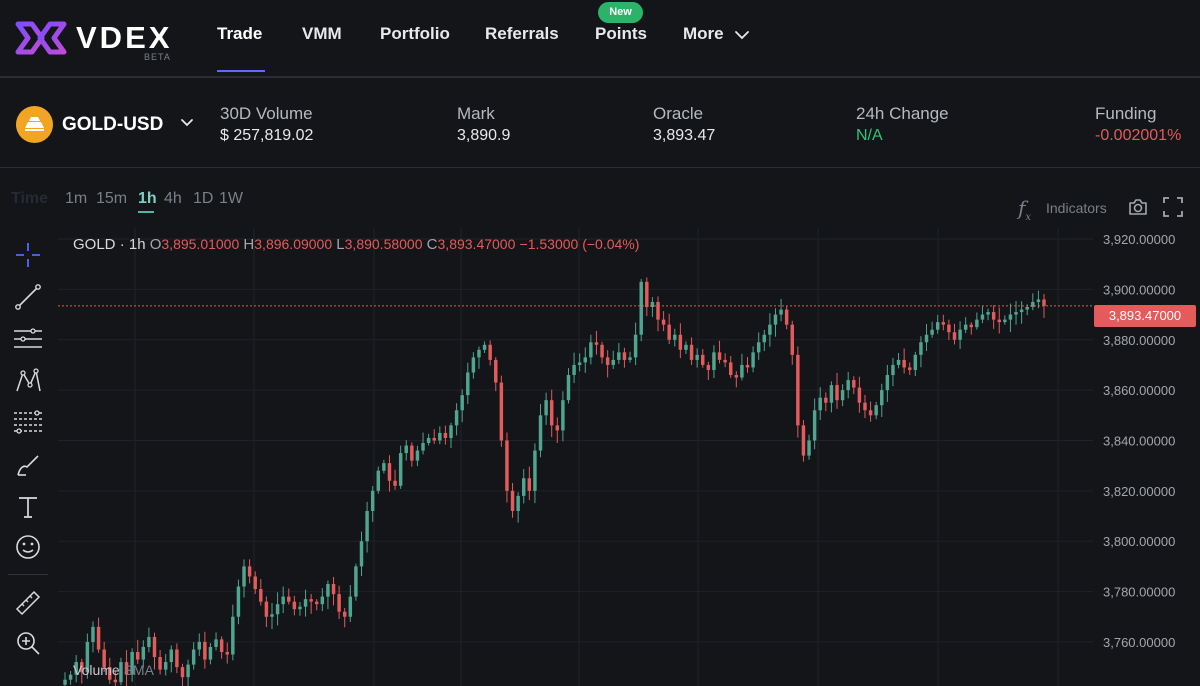 The image size is (1200, 686). Describe the element at coordinates (621, 33) in the screenshot. I see `nav-points: Points` at that location.